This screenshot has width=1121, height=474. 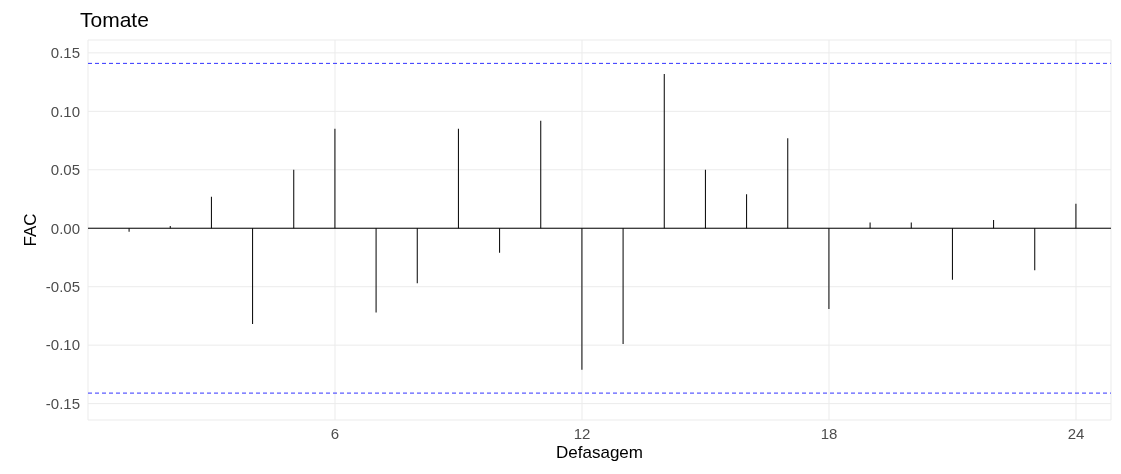 I want to click on y-tick-label: 0.05, so click(x=65, y=170).